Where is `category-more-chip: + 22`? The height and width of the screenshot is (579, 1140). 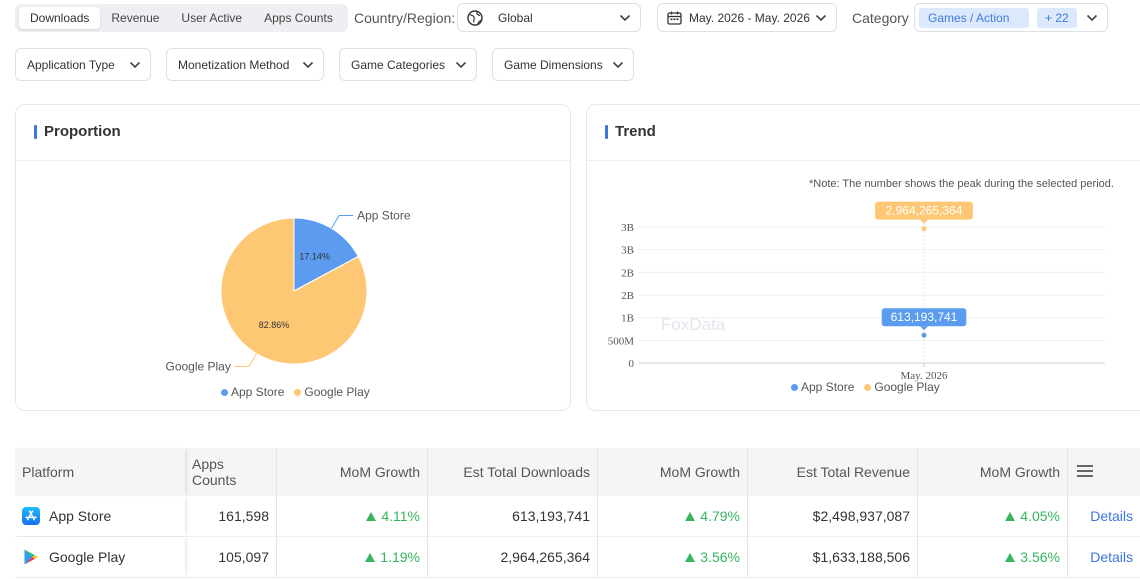 category-more-chip: + 22 is located at coordinates (1057, 17).